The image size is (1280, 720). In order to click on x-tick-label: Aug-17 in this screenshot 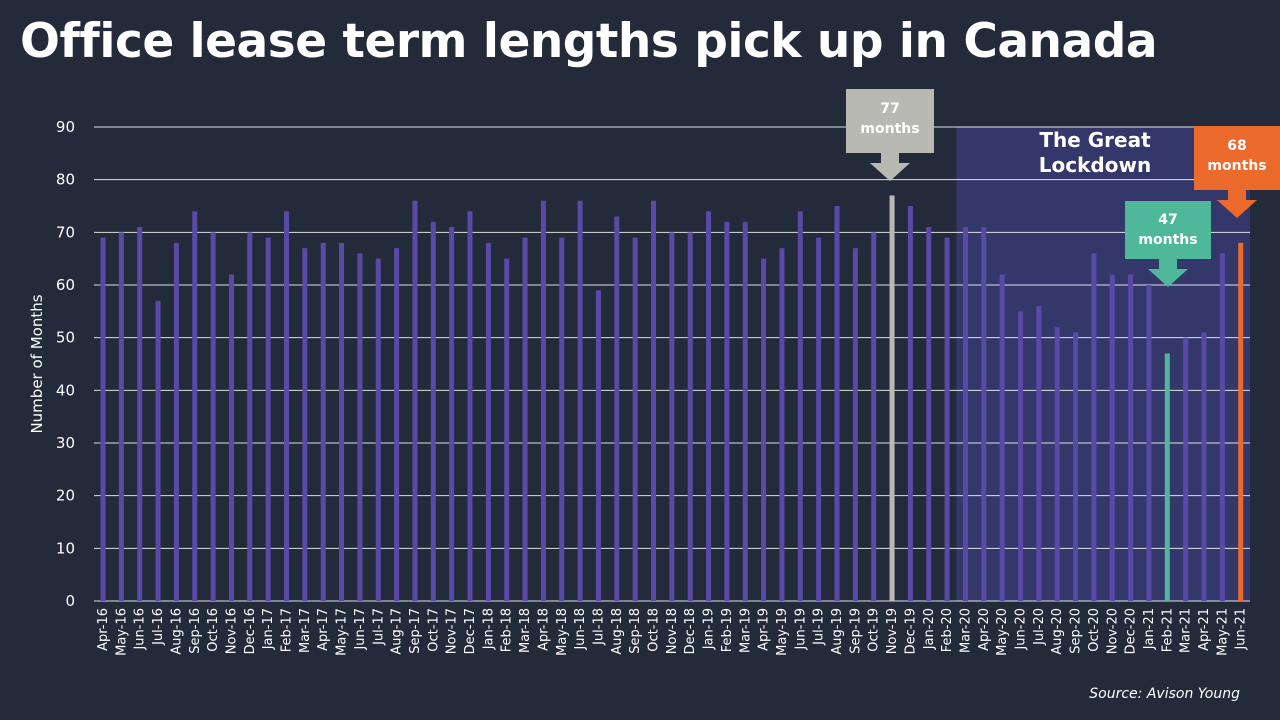, I will do `click(397, 631)`.